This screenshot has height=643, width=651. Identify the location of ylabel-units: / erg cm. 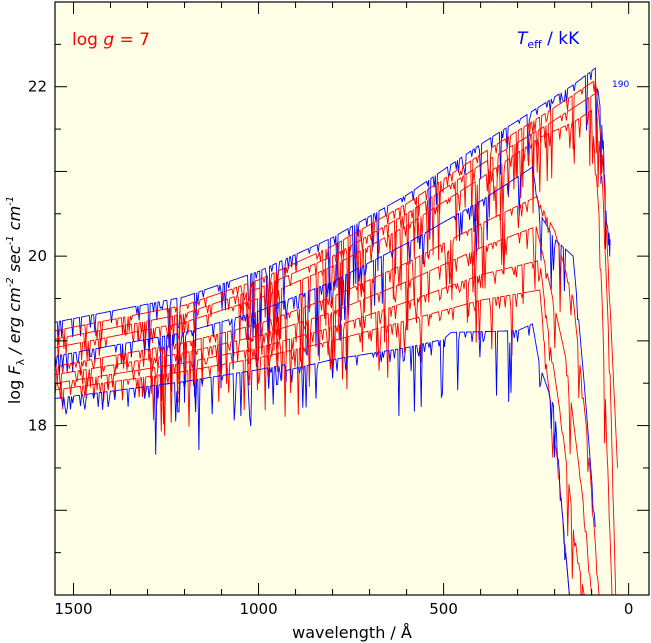
(14, 323).